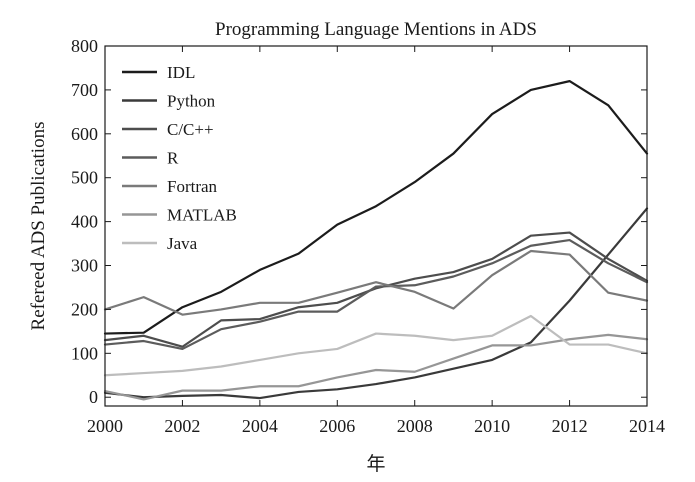 The height and width of the screenshot is (482, 695). What do you see at coordinates (84, 46) in the screenshot?
I see `y-tick-label: 800` at bounding box center [84, 46].